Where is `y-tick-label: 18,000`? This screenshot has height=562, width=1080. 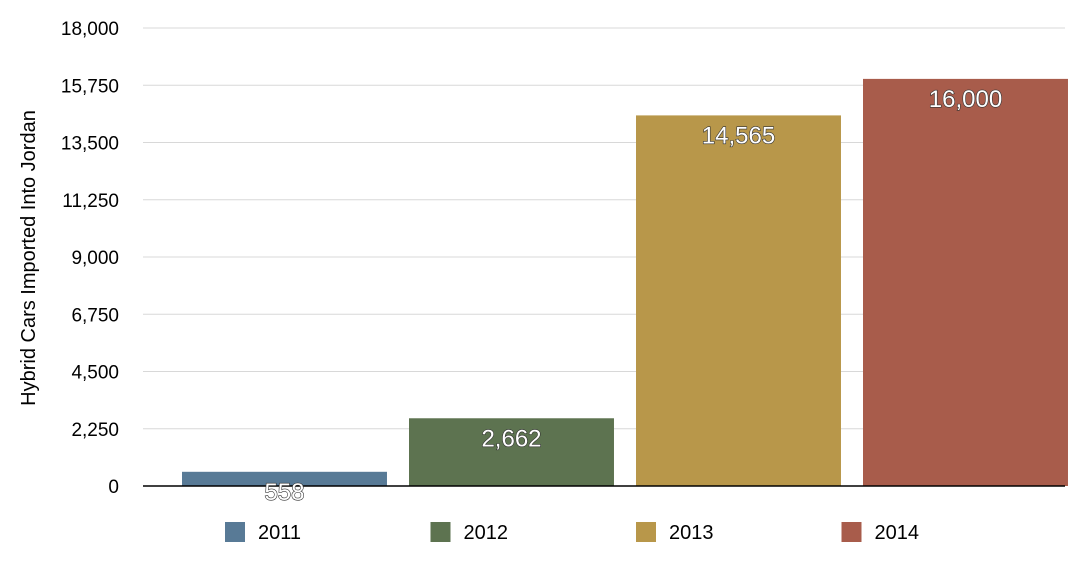 y-tick-label: 18,000 is located at coordinates (90, 29).